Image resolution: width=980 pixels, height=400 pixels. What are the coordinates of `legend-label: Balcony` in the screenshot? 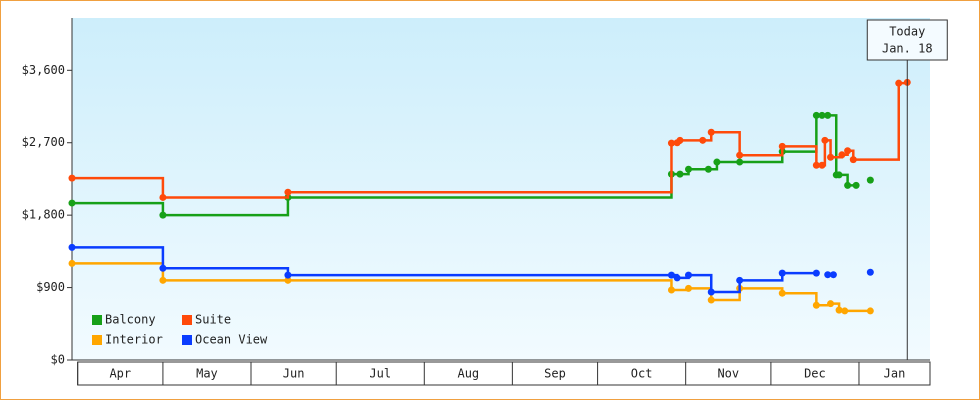 It's located at (130, 320).